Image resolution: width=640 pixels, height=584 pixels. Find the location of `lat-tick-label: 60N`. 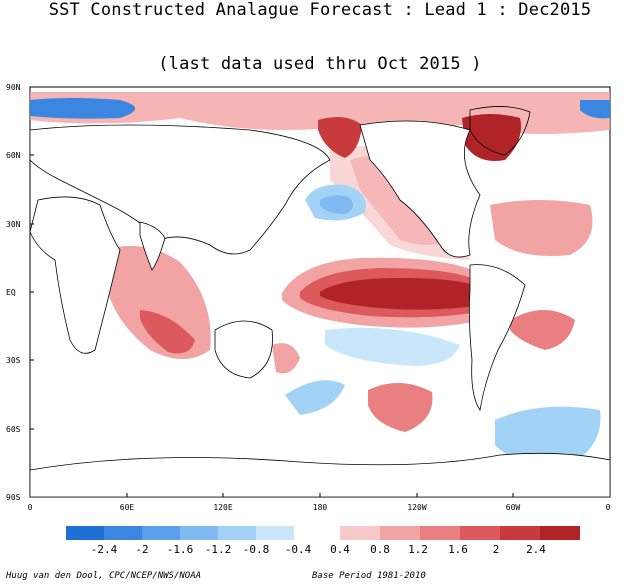

lat-tick-label: 60N is located at coordinates (13, 155).